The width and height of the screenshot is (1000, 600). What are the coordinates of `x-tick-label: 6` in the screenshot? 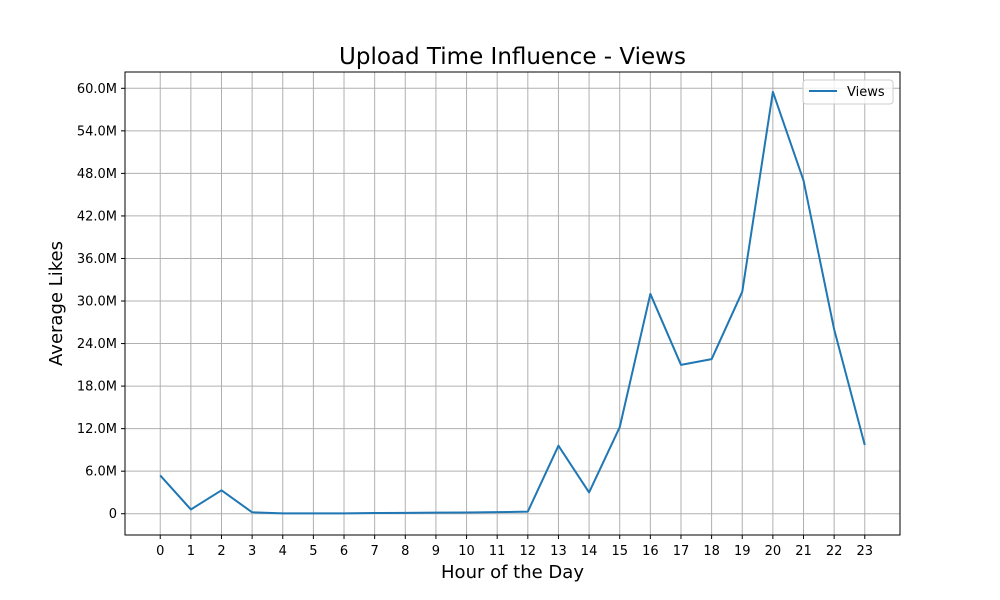 It's located at (344, 551).